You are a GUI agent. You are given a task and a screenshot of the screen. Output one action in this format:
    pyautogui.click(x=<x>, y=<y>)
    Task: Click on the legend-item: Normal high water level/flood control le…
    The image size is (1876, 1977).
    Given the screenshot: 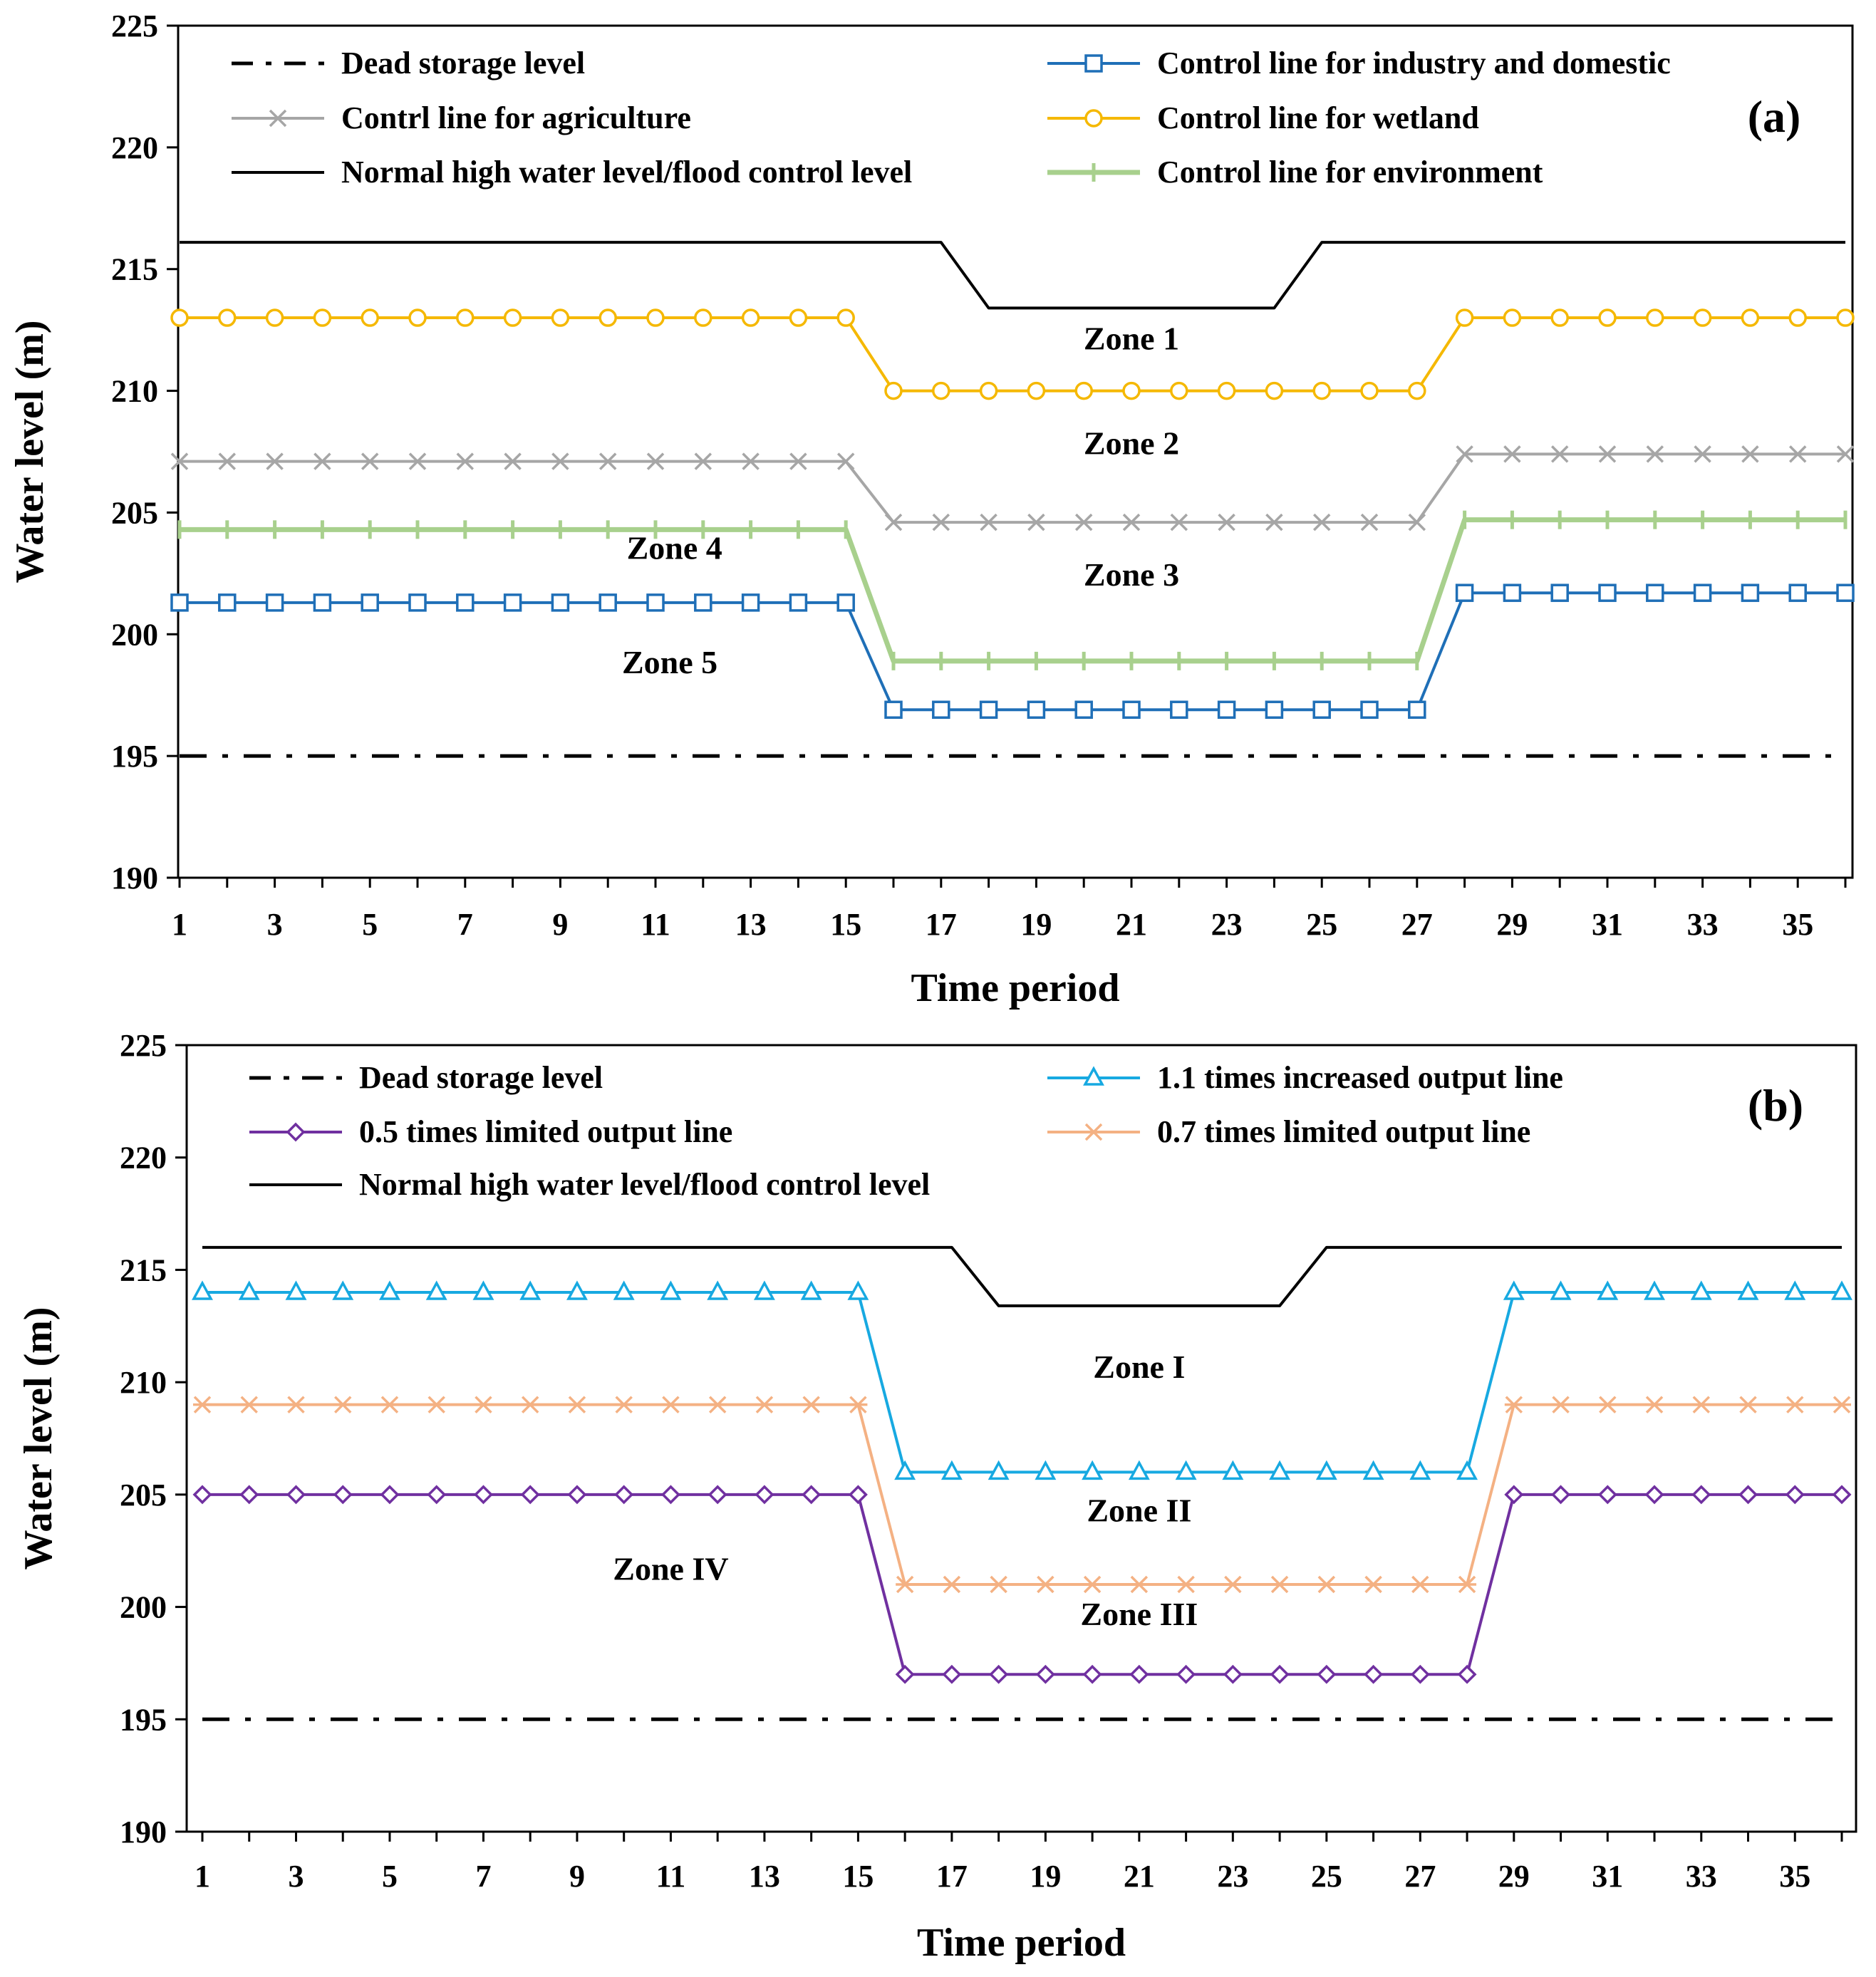 What is the action you would take?
    pyautogui.click(x=590, y=1184)
    